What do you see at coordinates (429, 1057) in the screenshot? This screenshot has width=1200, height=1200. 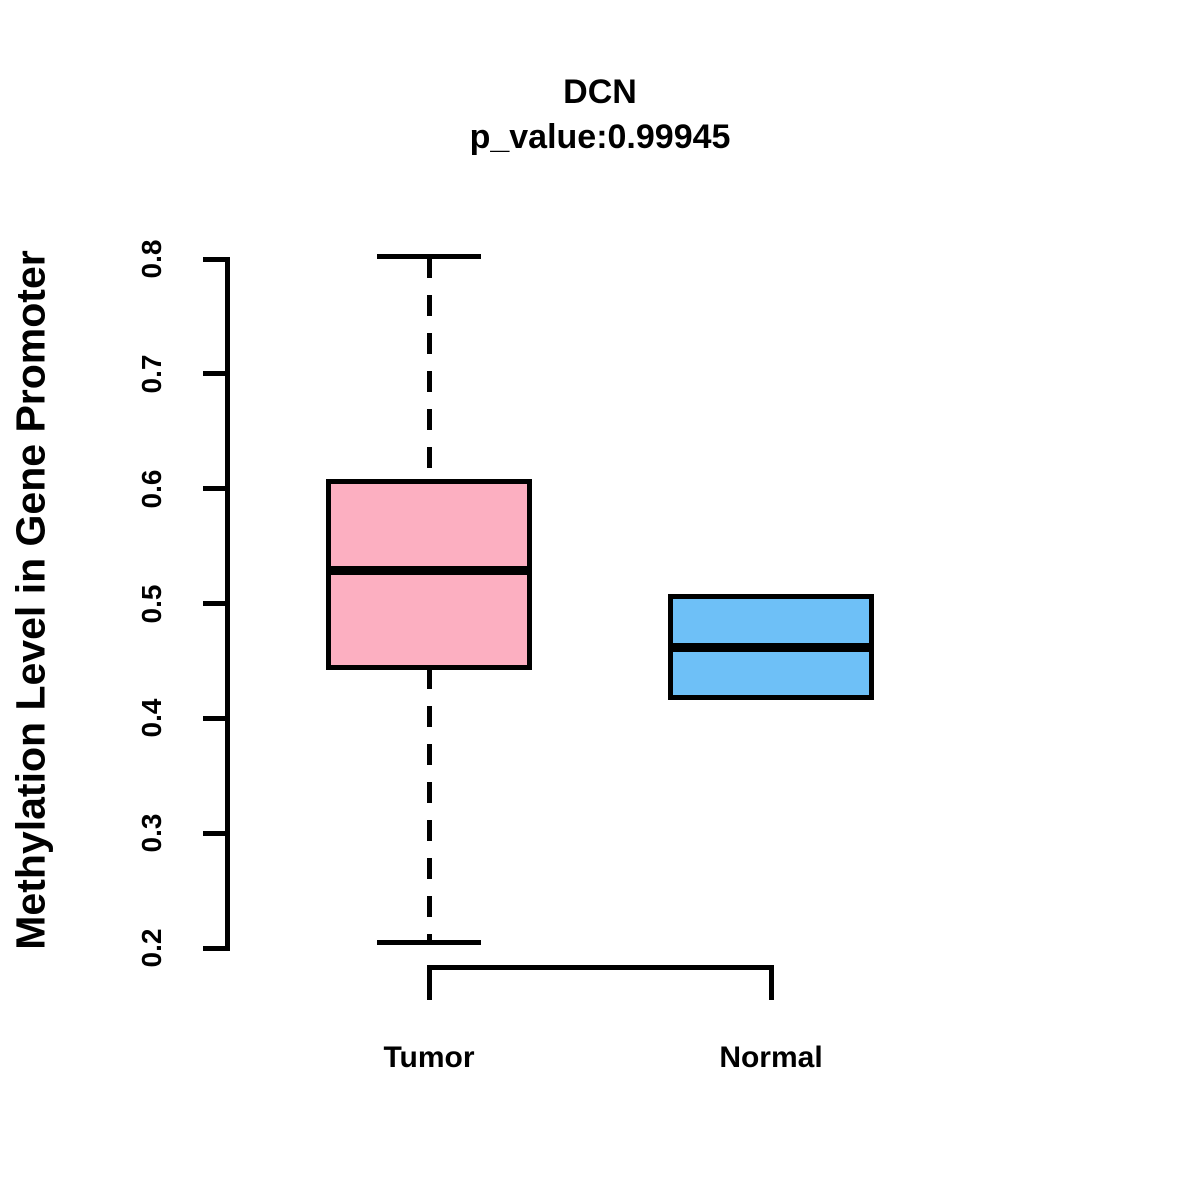 I see `x-category-label: Tumor` at bounding box center [429, 1057].